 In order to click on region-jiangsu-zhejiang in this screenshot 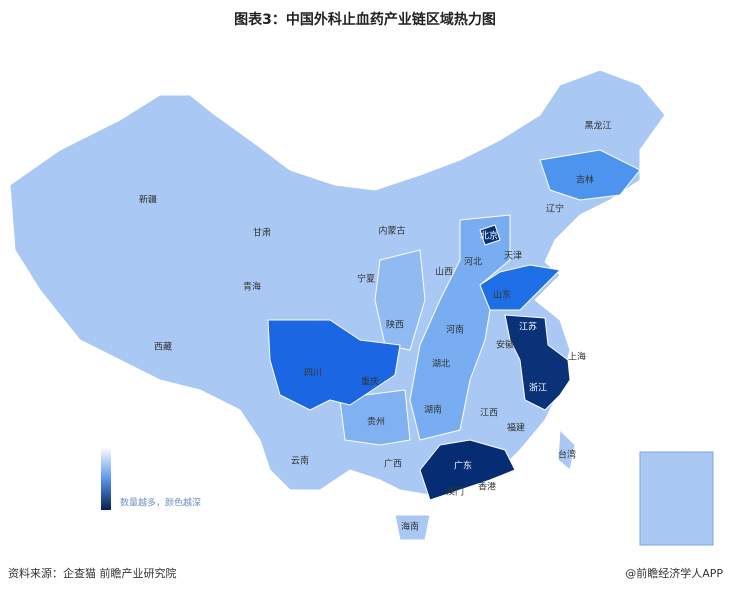, I will do `click(537, 362)`.